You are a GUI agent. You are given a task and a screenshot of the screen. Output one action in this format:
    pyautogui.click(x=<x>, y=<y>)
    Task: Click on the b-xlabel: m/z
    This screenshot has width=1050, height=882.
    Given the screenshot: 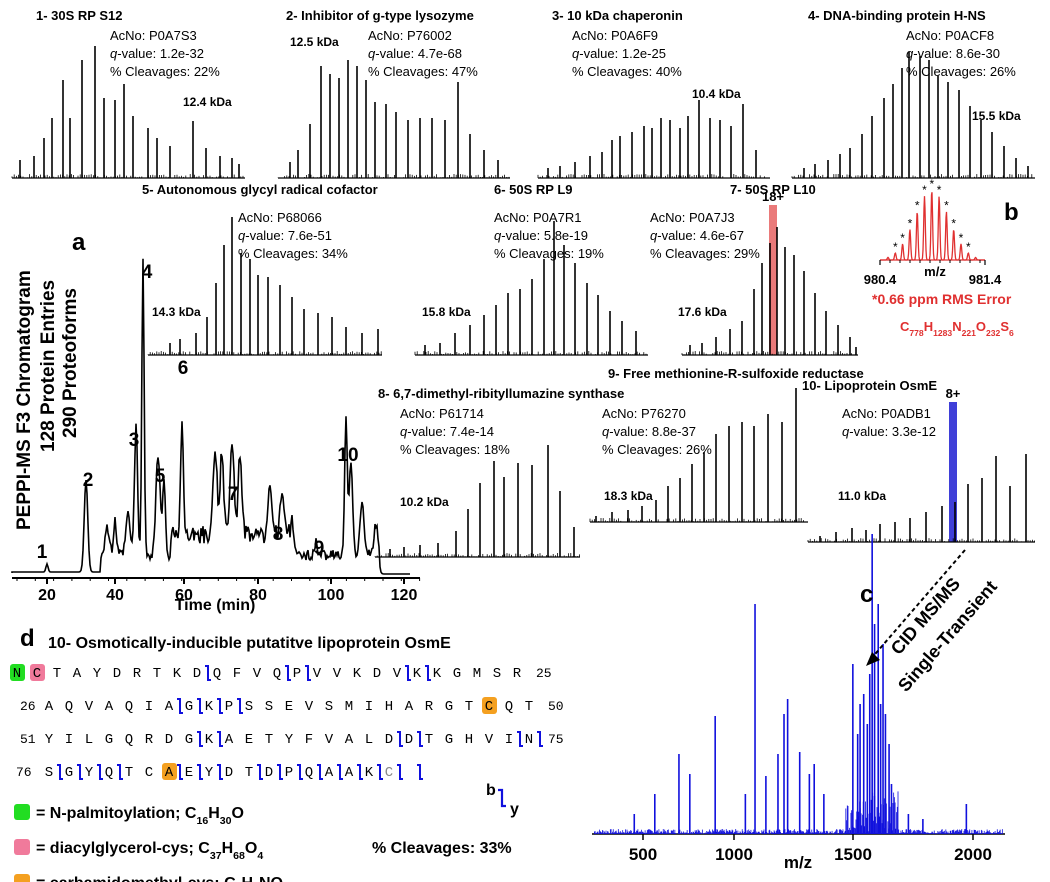 What is the action you would take?
    pyautogui.click(x=935, y=271)
    